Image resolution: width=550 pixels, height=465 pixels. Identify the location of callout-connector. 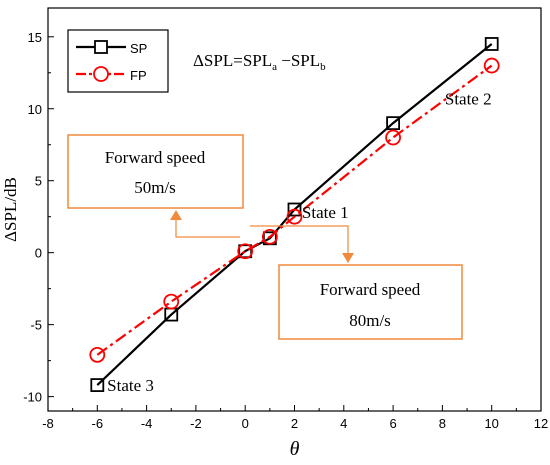
(262, 237).